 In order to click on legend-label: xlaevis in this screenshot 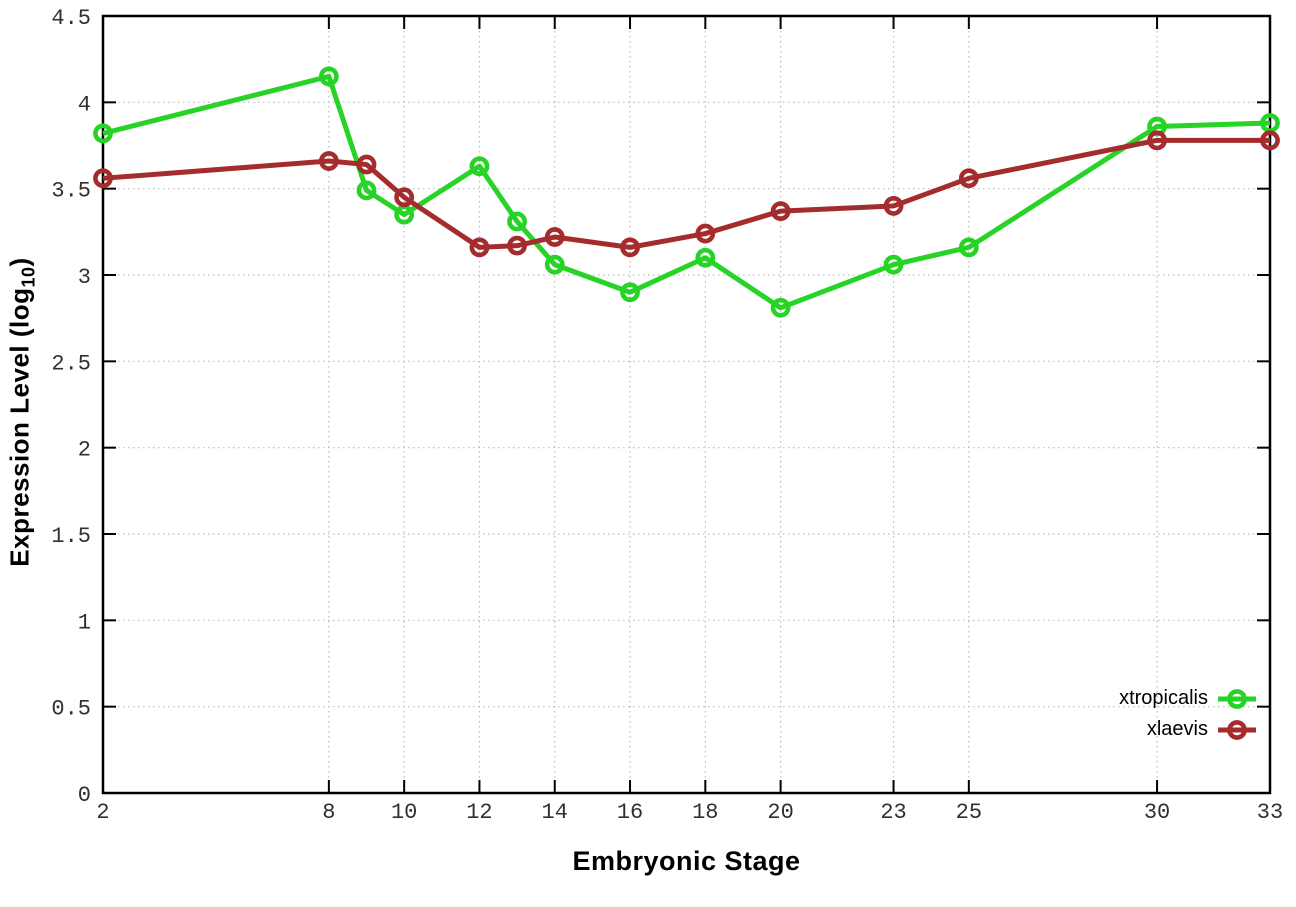, I will do `click(1177, 729)`.